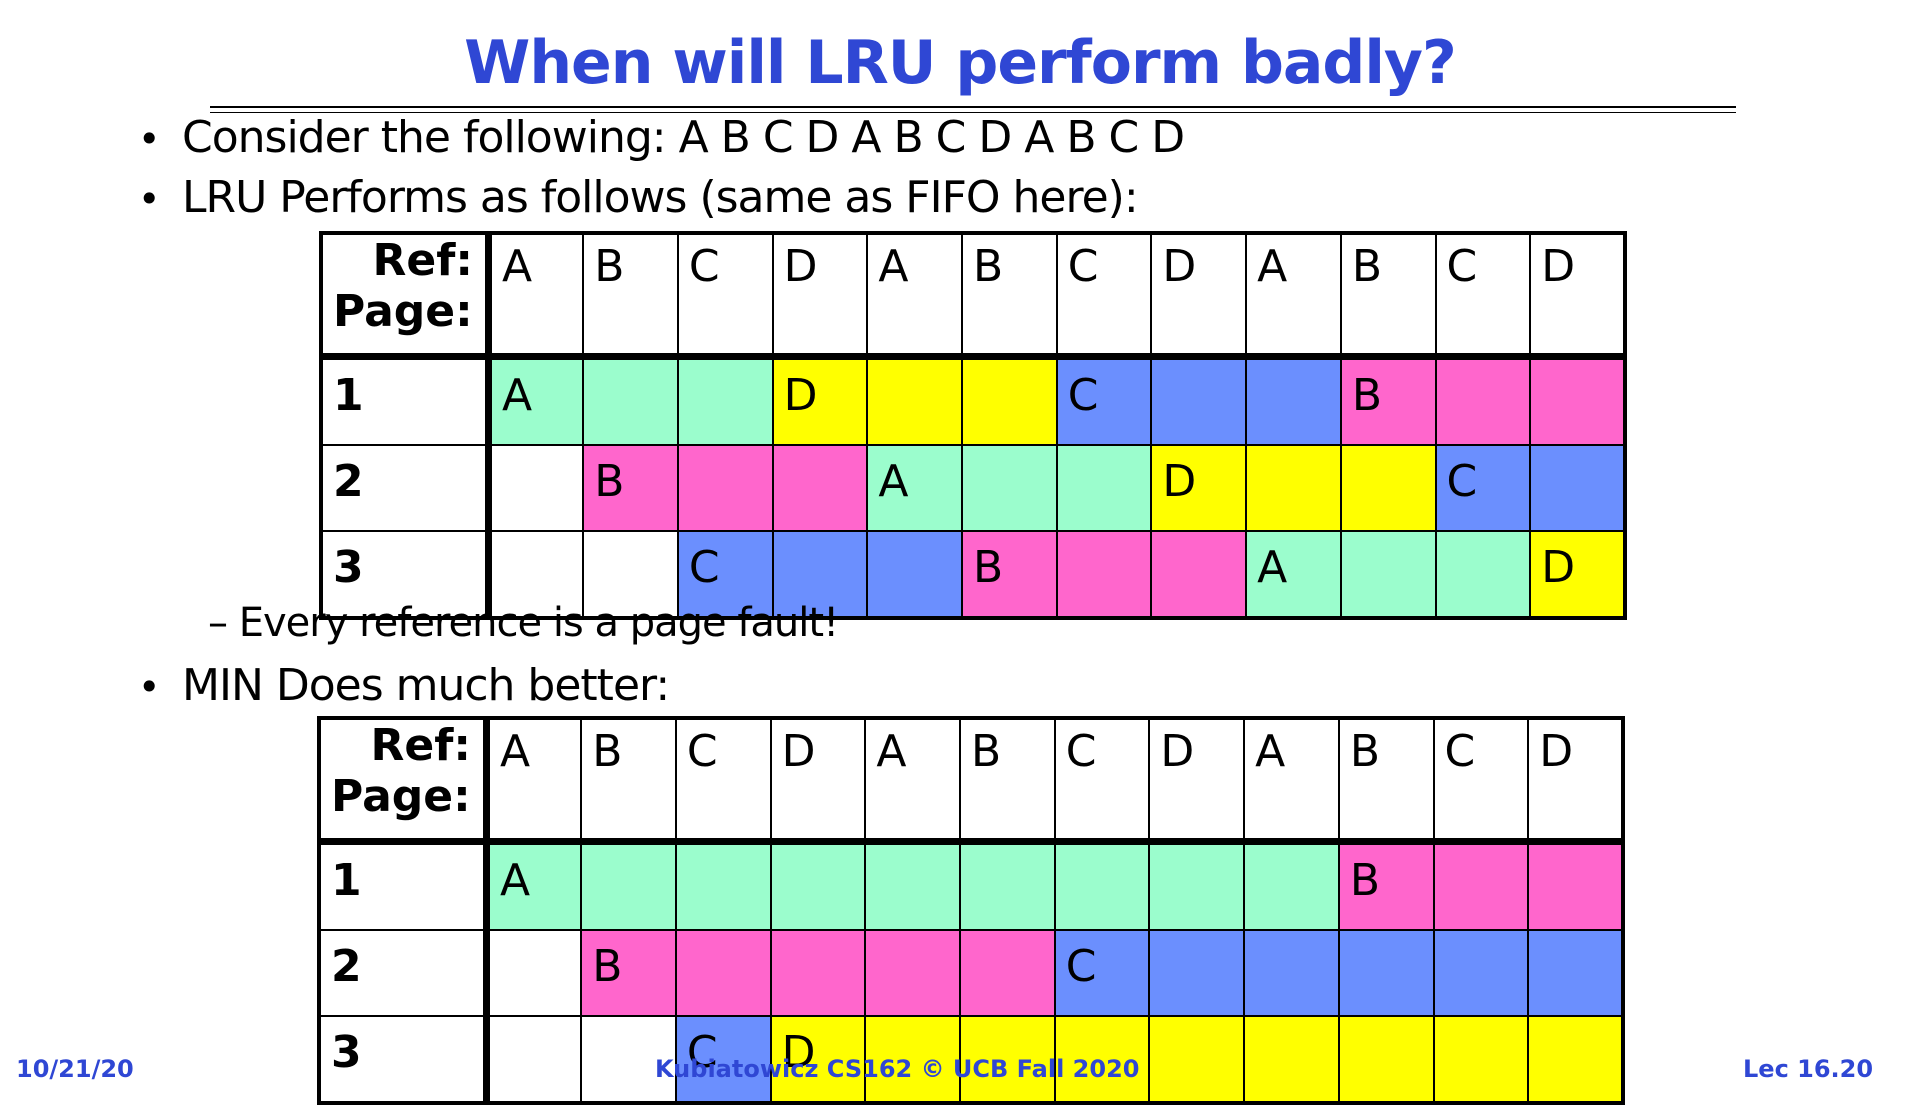 The width and height of the screenshot is (1920, 1105). What do you see at coordinates (406, 574) in the screenshot?
I see `page-number: 3` at bounding box center [406, 574].